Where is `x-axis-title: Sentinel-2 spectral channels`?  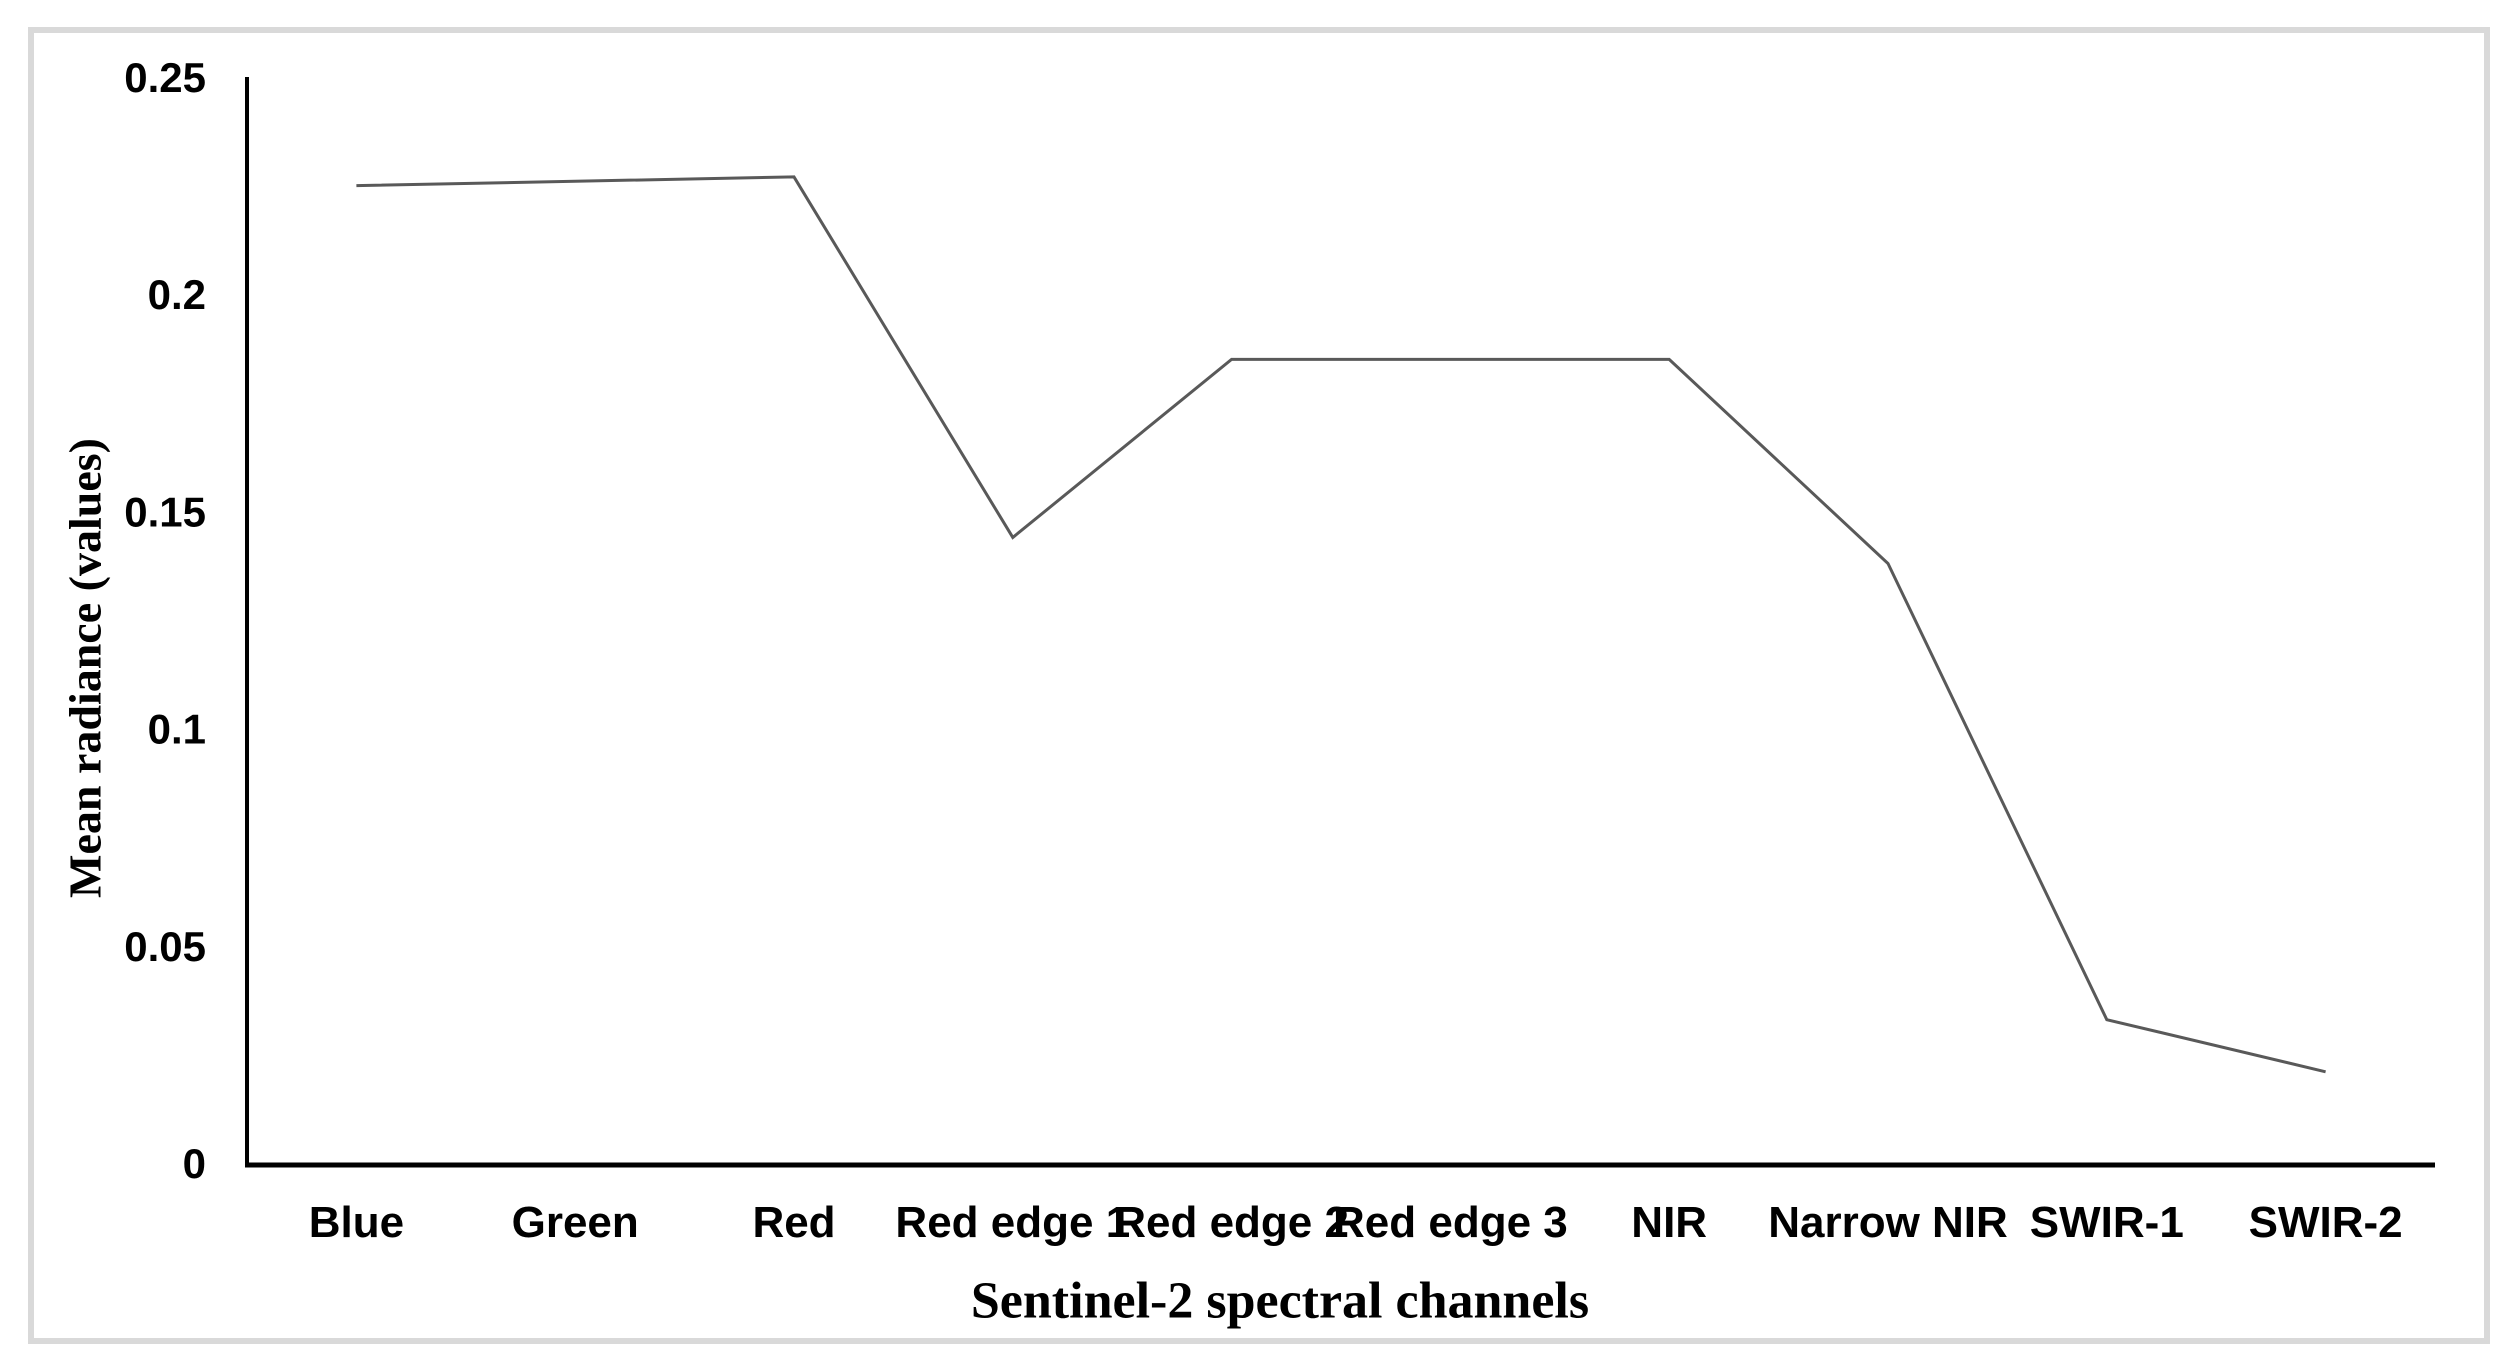 x-axis-title: Sentinel-2 spectral channels is located at coordinates (1280, 1301).